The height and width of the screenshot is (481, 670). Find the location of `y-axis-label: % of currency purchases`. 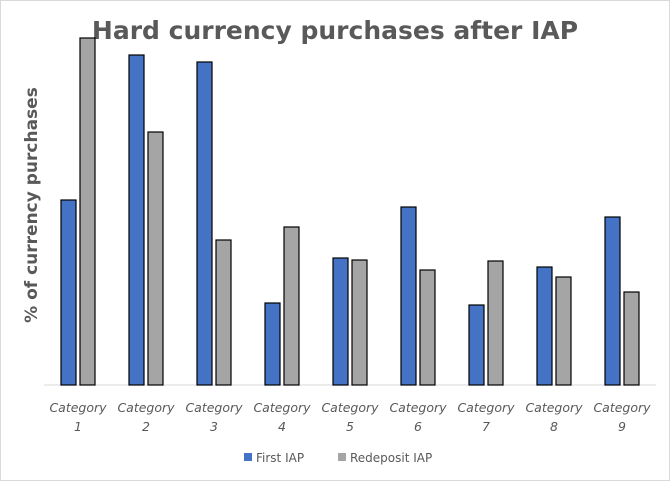

y-axis-label: % of currency purchases is located at coordinates (32, 205).